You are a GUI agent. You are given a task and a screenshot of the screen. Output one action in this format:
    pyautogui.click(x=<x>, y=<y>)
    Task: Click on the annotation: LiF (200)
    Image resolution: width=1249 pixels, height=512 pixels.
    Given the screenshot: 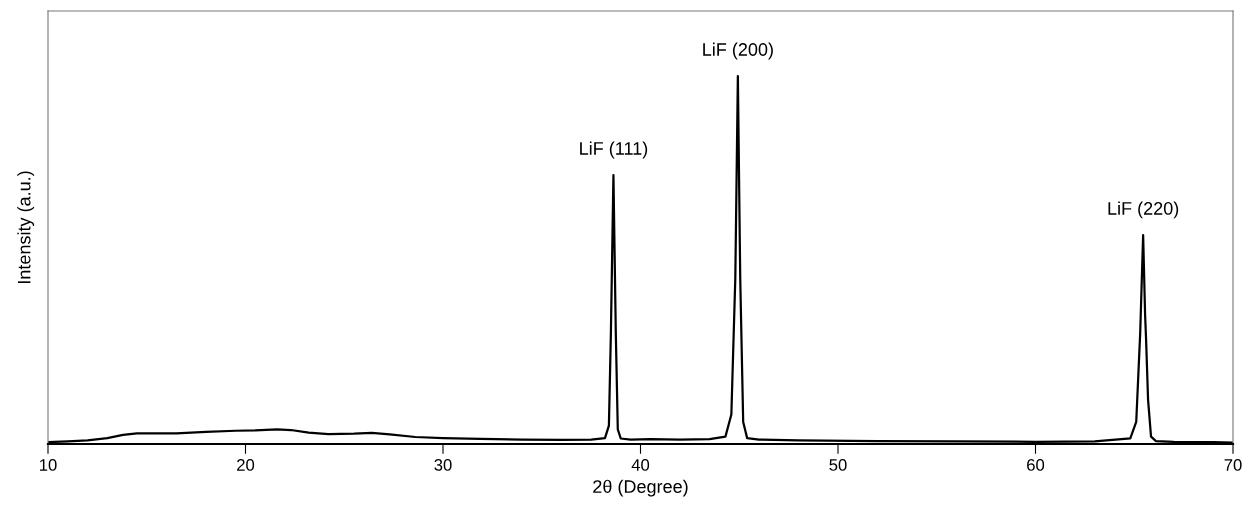 What is the action you would take?
    pyautogui.click(x=738, y=51)
    